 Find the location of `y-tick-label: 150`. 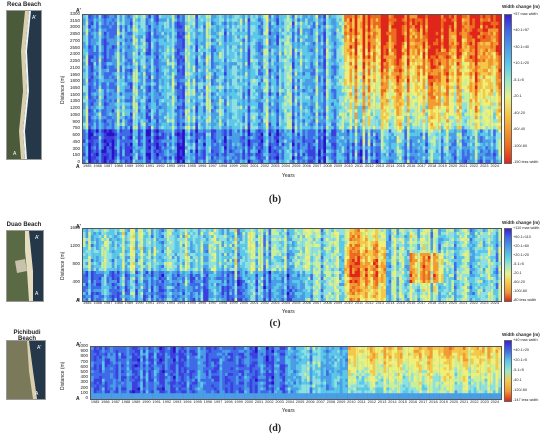

y-tick-label: 150 is located at coordinates (76, 155).